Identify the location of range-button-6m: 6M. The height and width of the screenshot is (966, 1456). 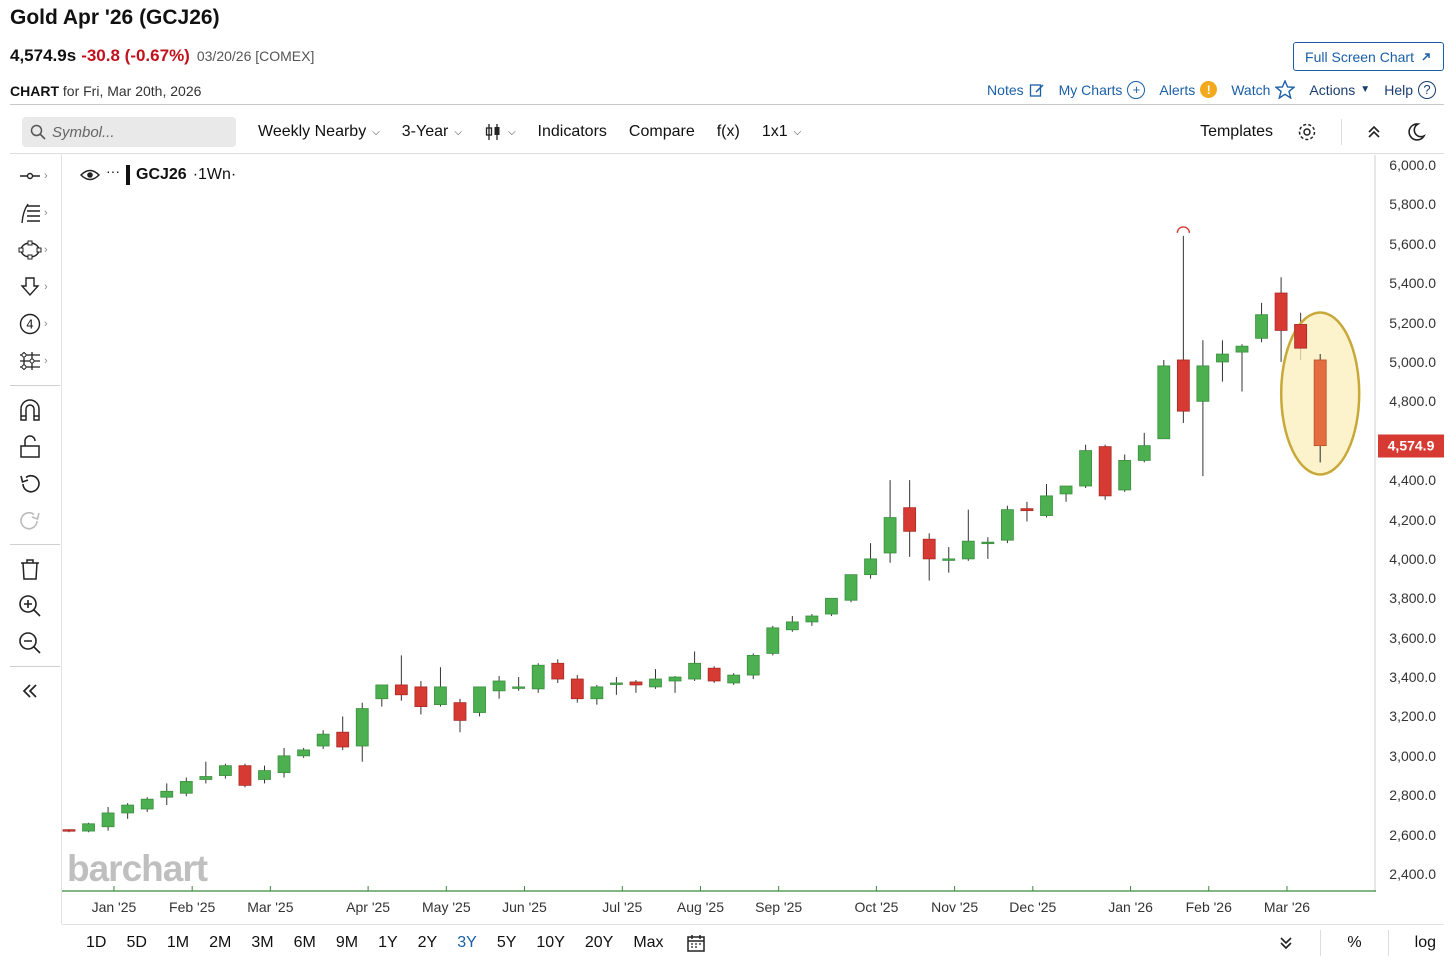
(304, 942).